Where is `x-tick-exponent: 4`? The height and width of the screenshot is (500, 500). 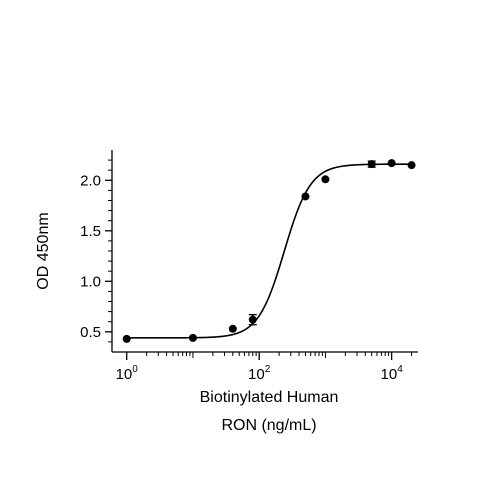 x-tick-exponent: 4 is located at coordinates (400, 369).